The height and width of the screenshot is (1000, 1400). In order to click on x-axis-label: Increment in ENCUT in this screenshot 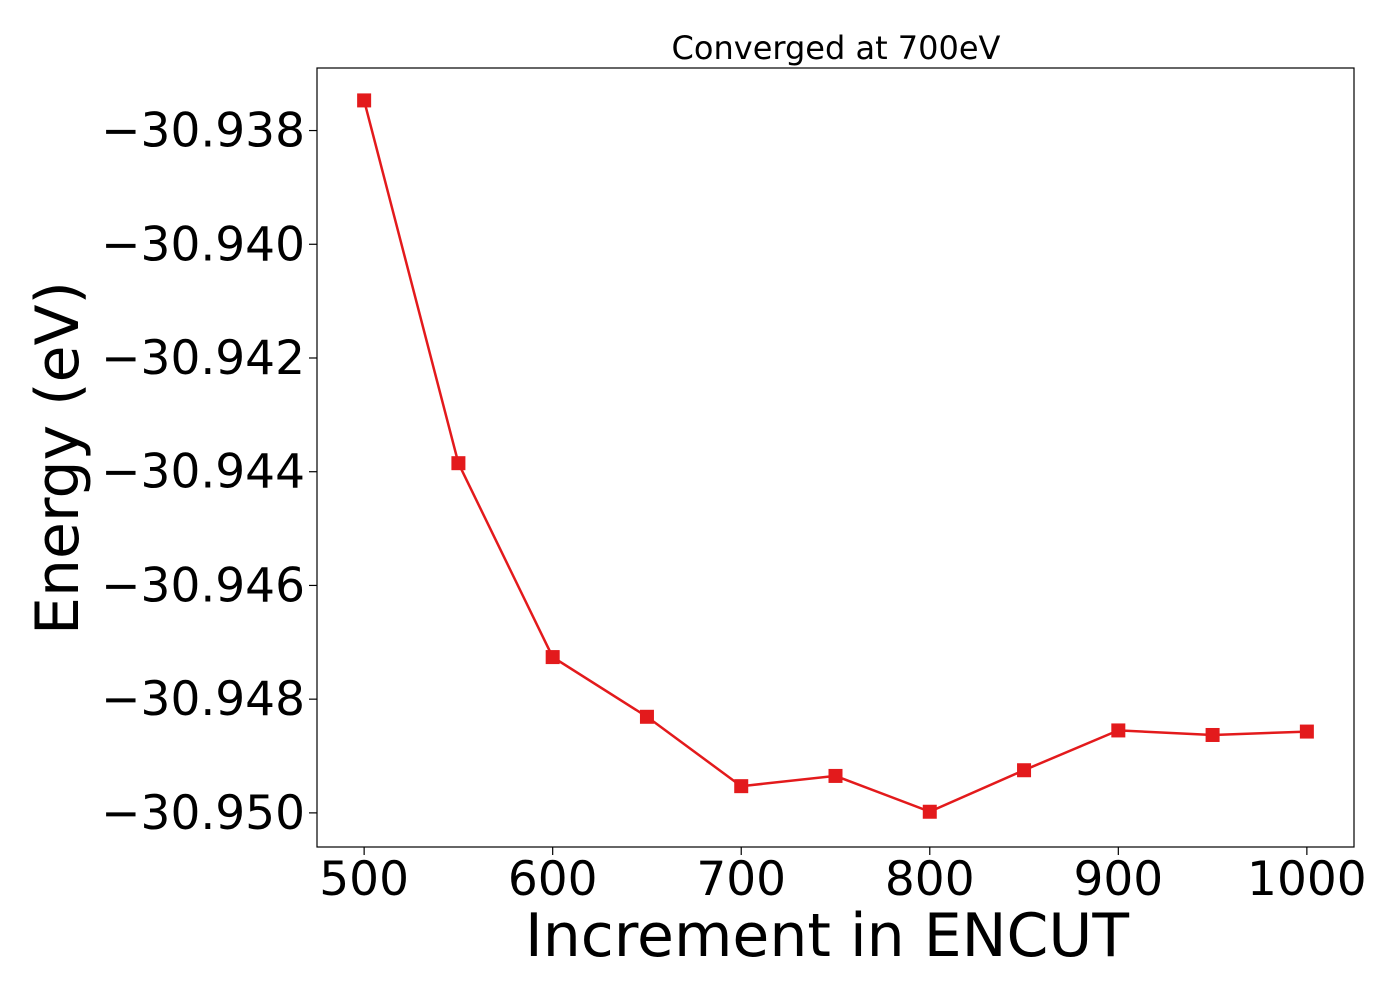, I will do `click(827, 936)`.